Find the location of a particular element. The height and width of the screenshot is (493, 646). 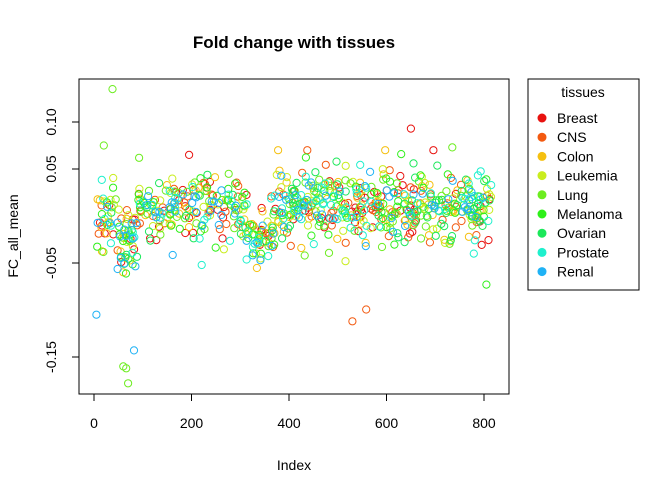

y-tick-label: 0.10 is located at coordinates (51, 121).